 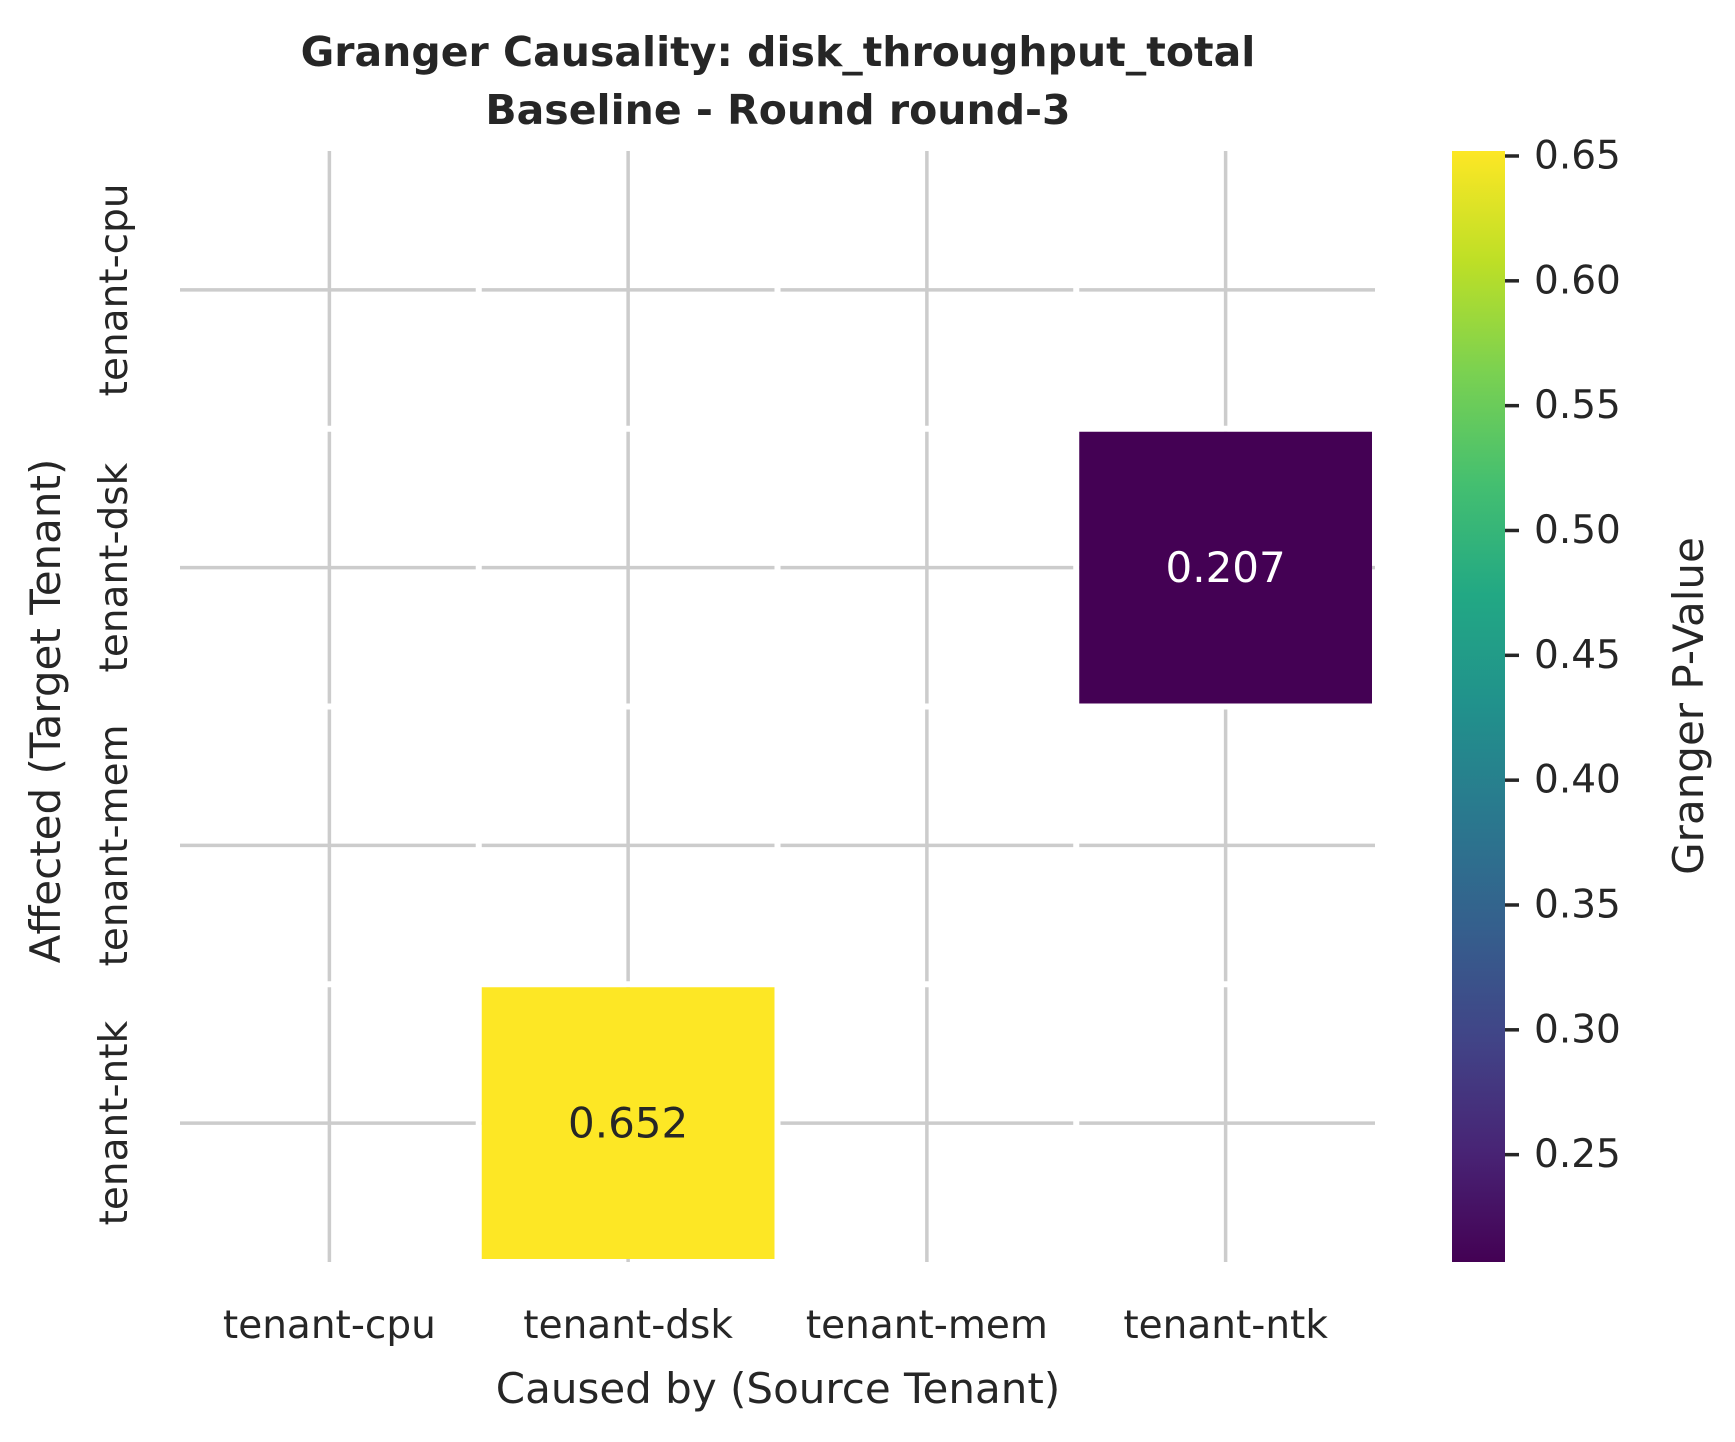 What do you see at coordinates (114, 845) in the screenshot?
I see `y-tick-label: tenant-mem` at bounding box center [114, 845].